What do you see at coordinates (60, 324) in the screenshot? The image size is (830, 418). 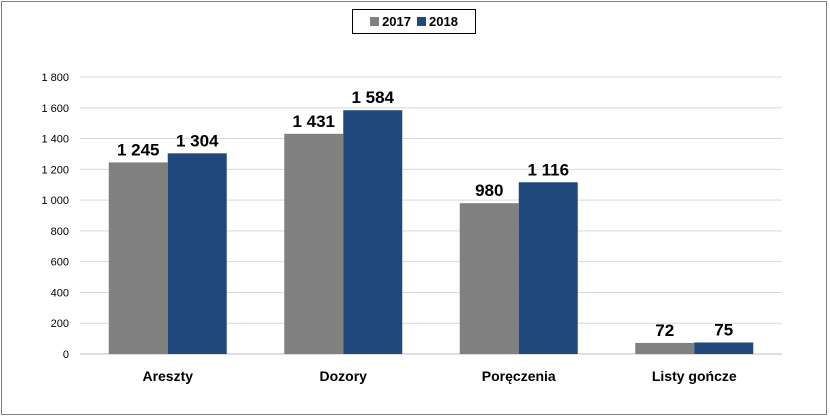 I see `y-tick-label: 200` at bounding box center [60, 324].